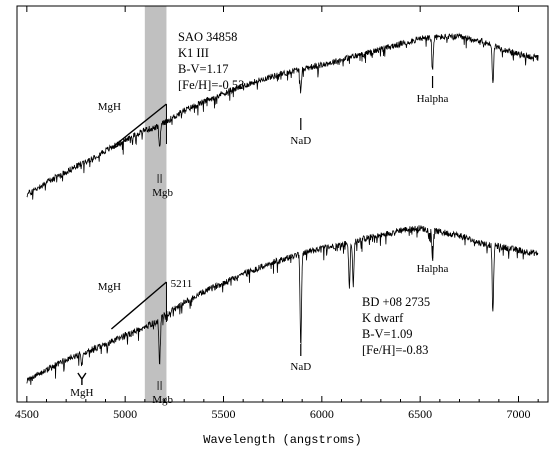 The image size is (560, 451). Describe the element at coordinates (27, 414) in the screenshot. I see `x-tick-label: 4500` at that location.